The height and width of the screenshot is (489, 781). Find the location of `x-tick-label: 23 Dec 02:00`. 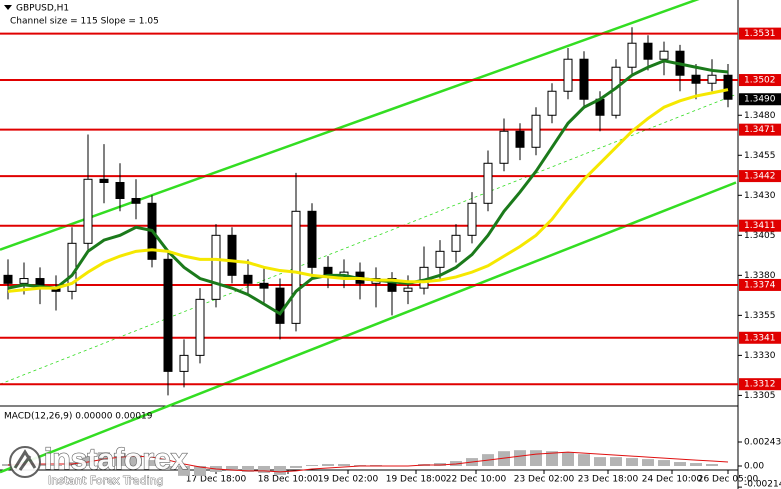

x-tick-label: 23 Dec 02:00 is located at coordinates (544, 480).